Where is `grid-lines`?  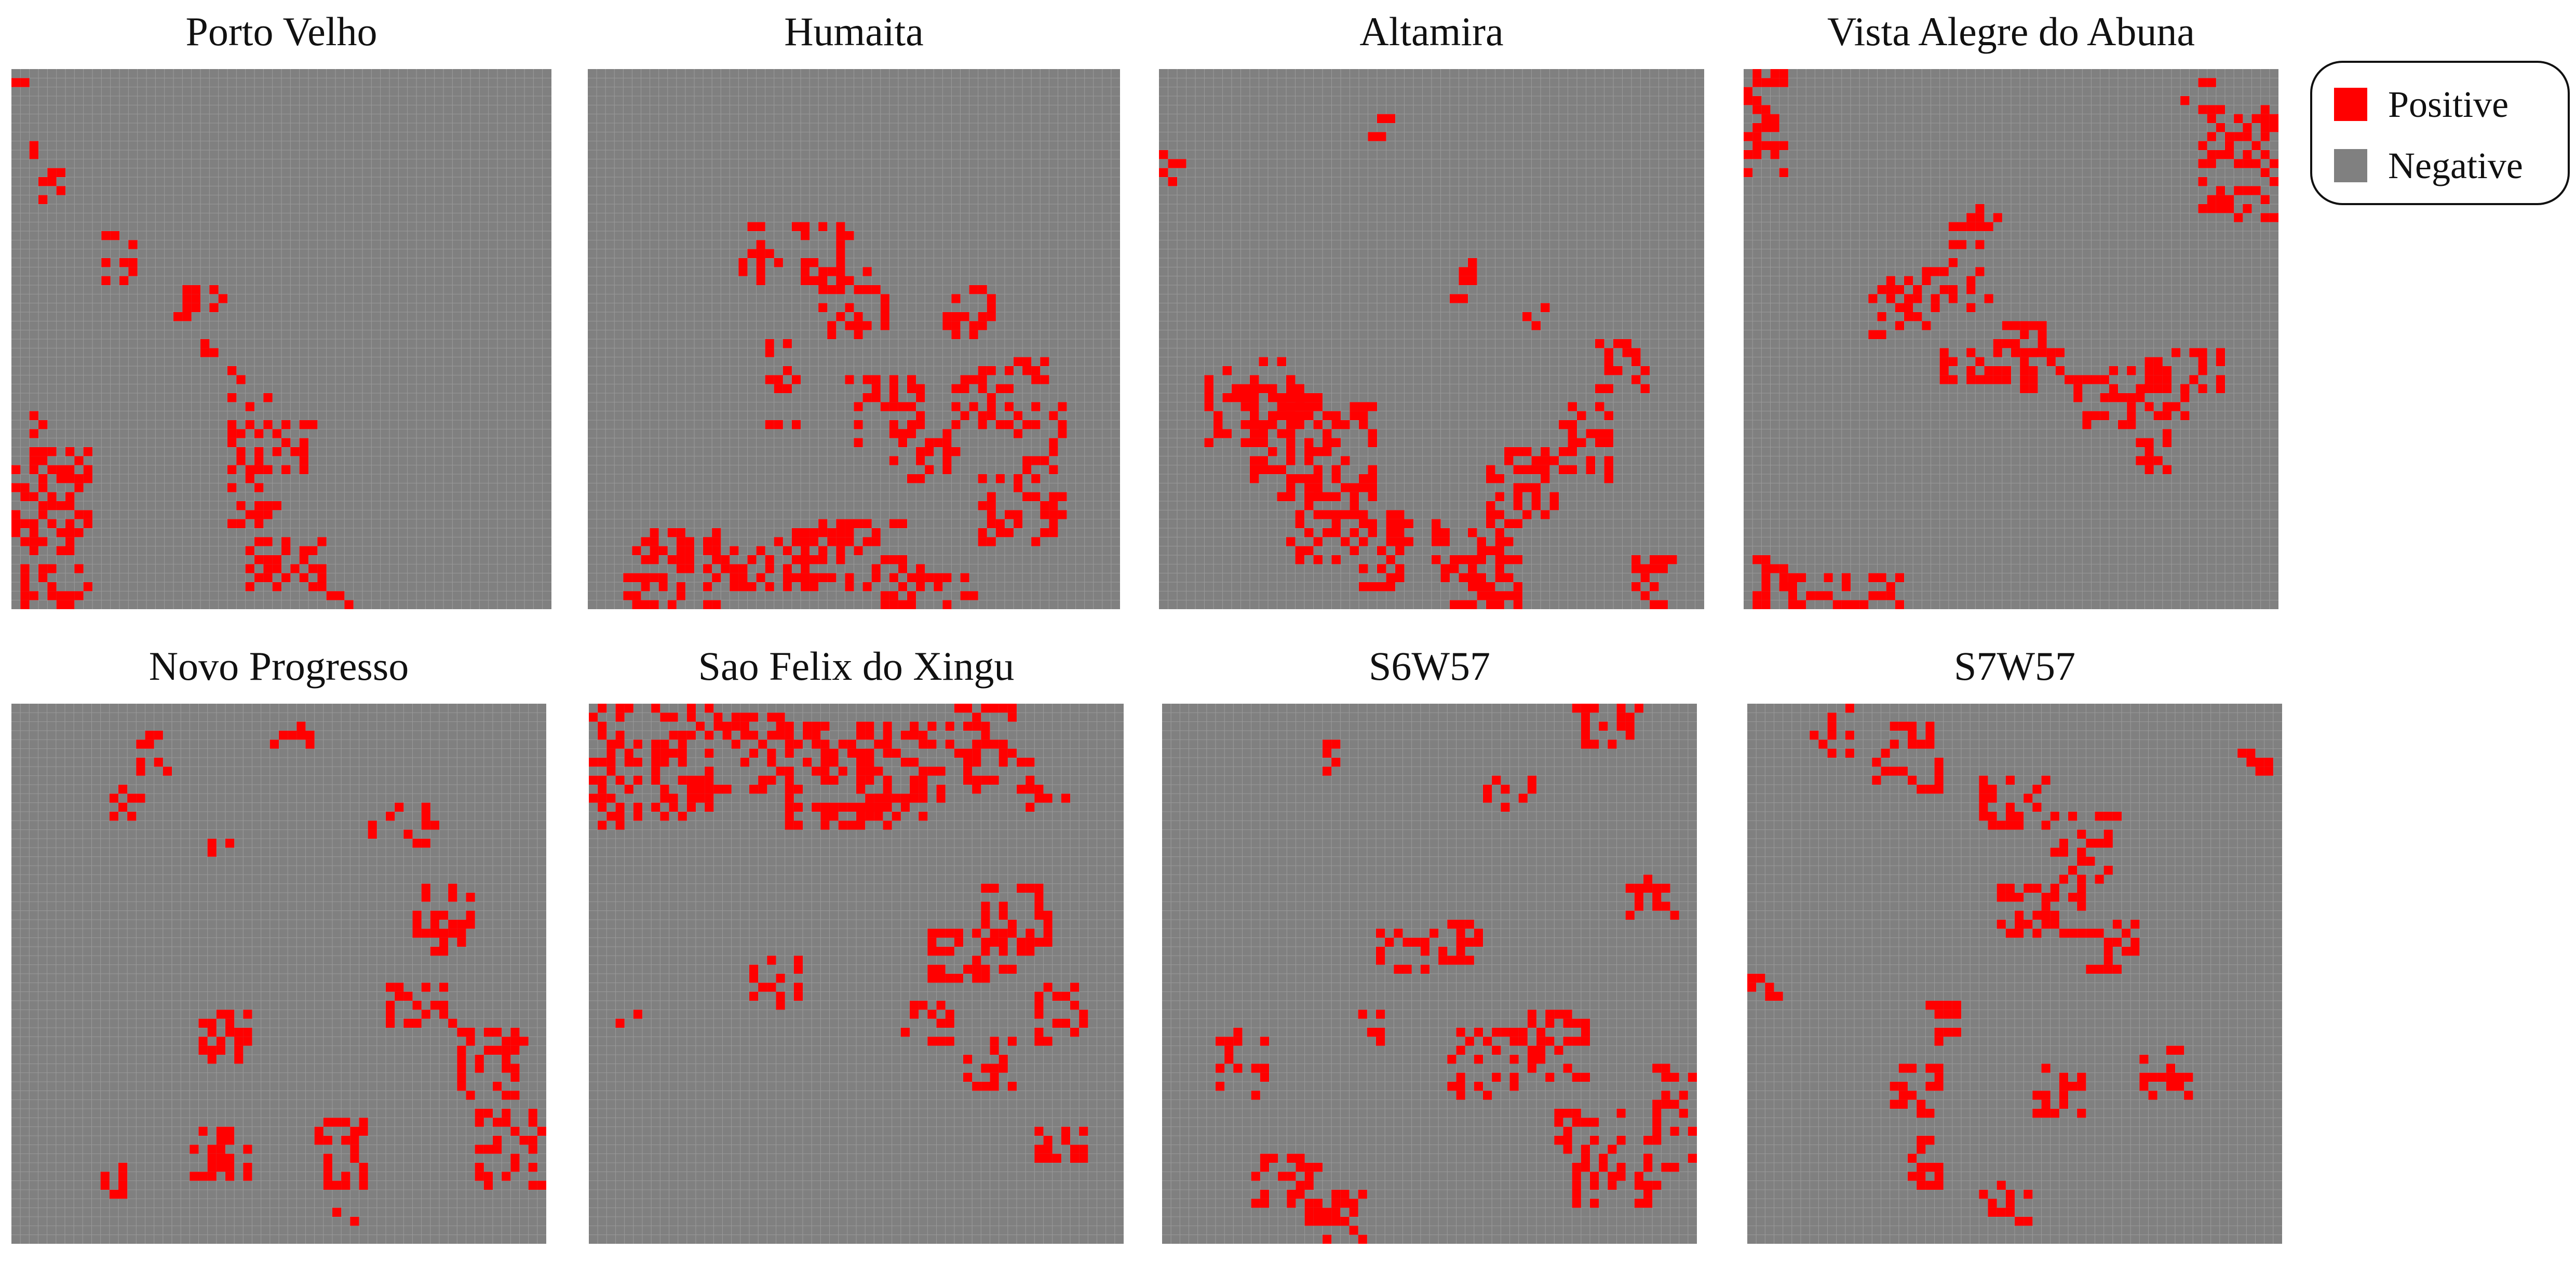 grid-lines is located at coordinates (278, 974).